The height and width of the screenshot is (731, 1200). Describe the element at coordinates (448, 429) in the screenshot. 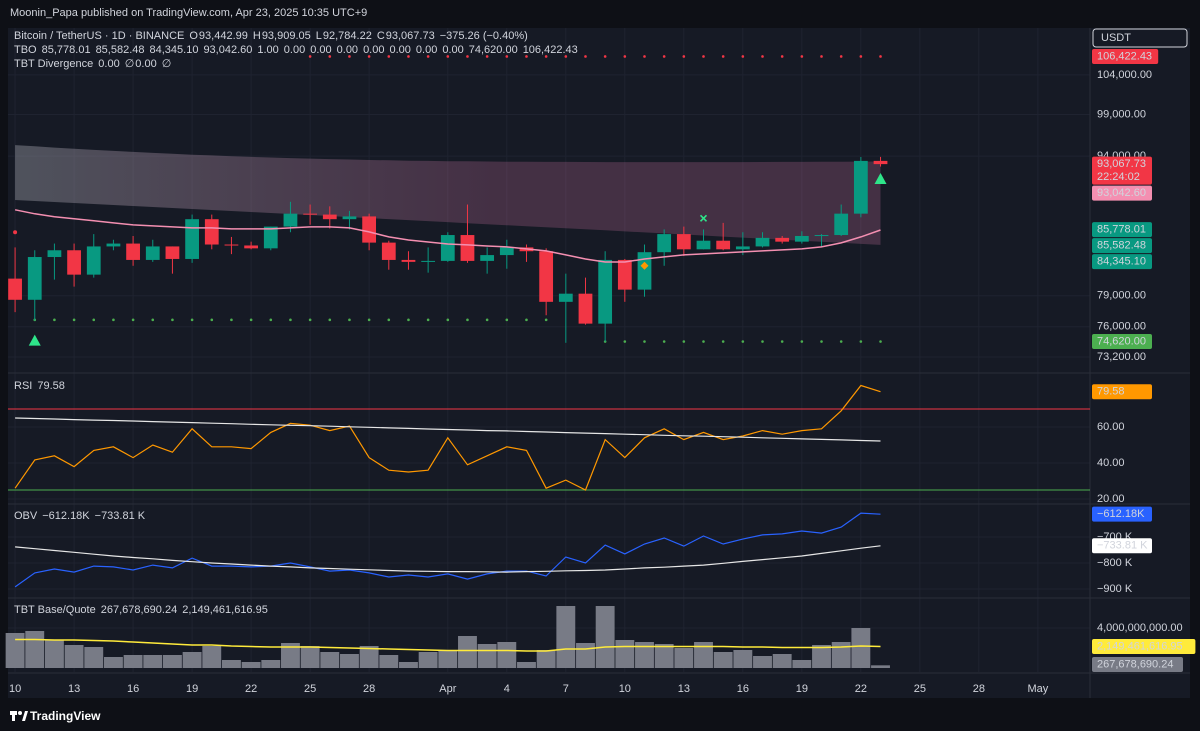

I see `indicator-line` at that location.